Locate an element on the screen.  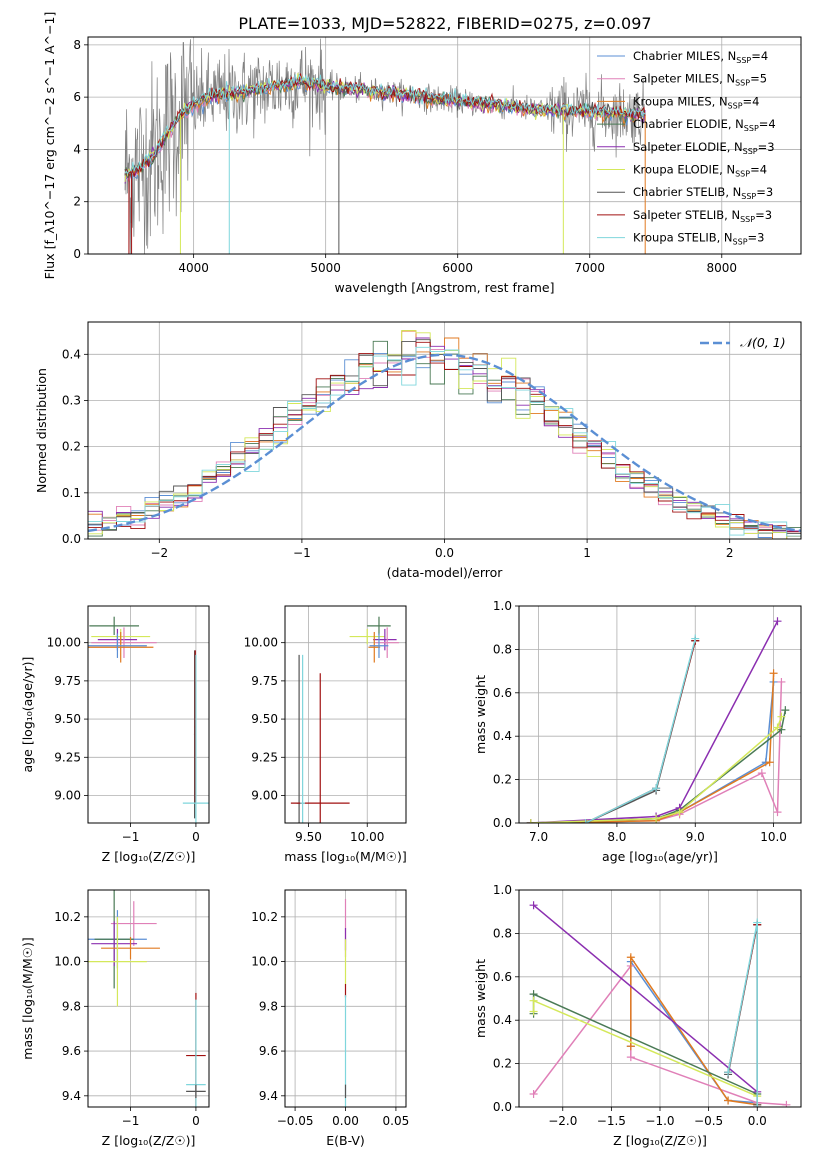
y-tick-label: 0.6 is located at coordinates (502, 977).